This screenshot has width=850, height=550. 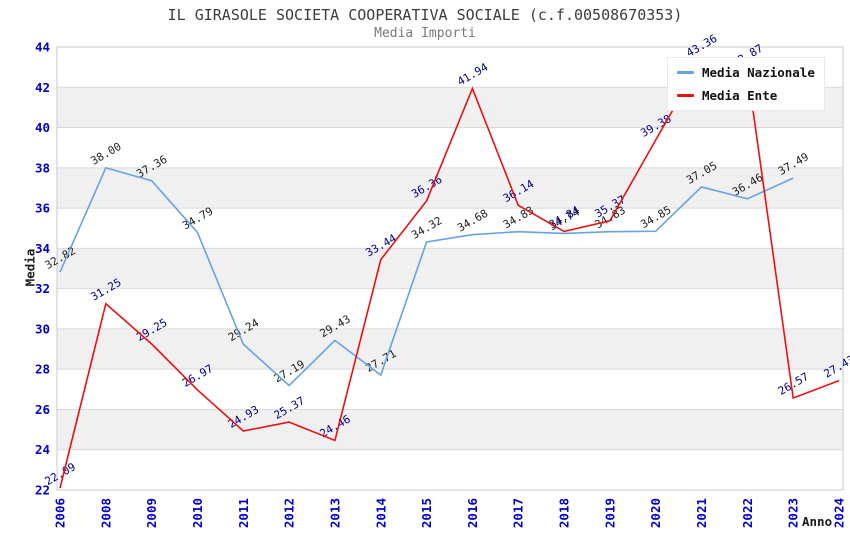 What do you see at coordinates (518, 513) in the screenshot?
I see `x-tick-label: 2017` at bounding box center [518, 513].